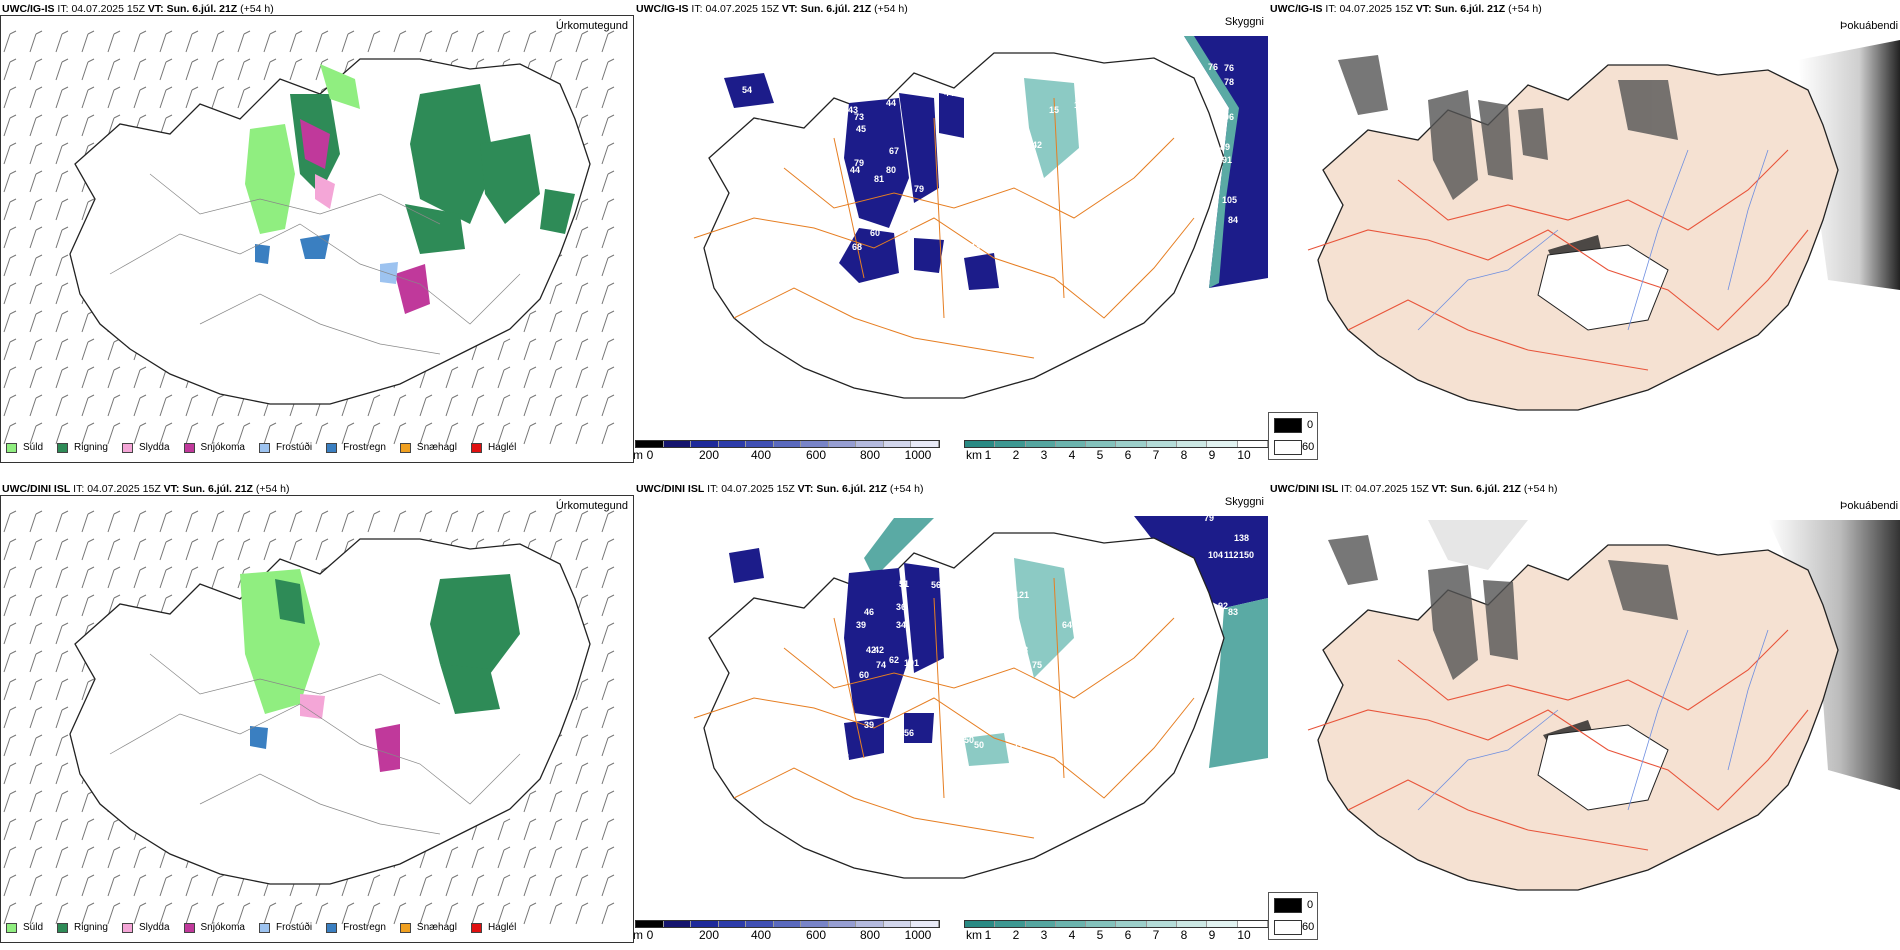 The width and height of the screenshot is (1900, 950). What do you see at coordinates (1246, 555) in the screenshot?
I see `visibility-value-label: 150` at bounding box center [1246, 555].